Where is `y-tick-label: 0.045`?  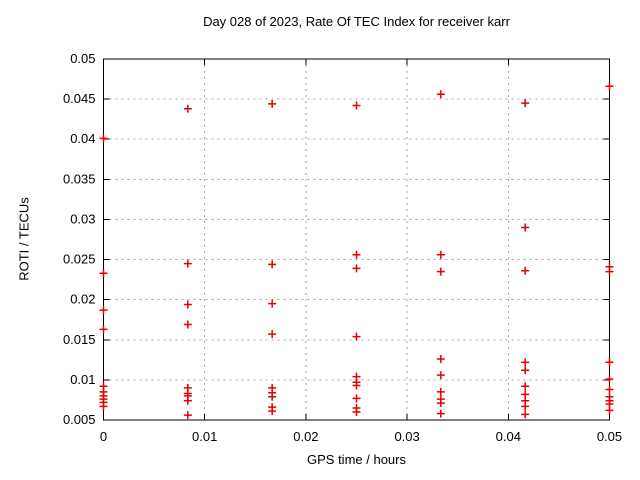 y-tick-label: 0.045 is located at coordinates (79, 98).